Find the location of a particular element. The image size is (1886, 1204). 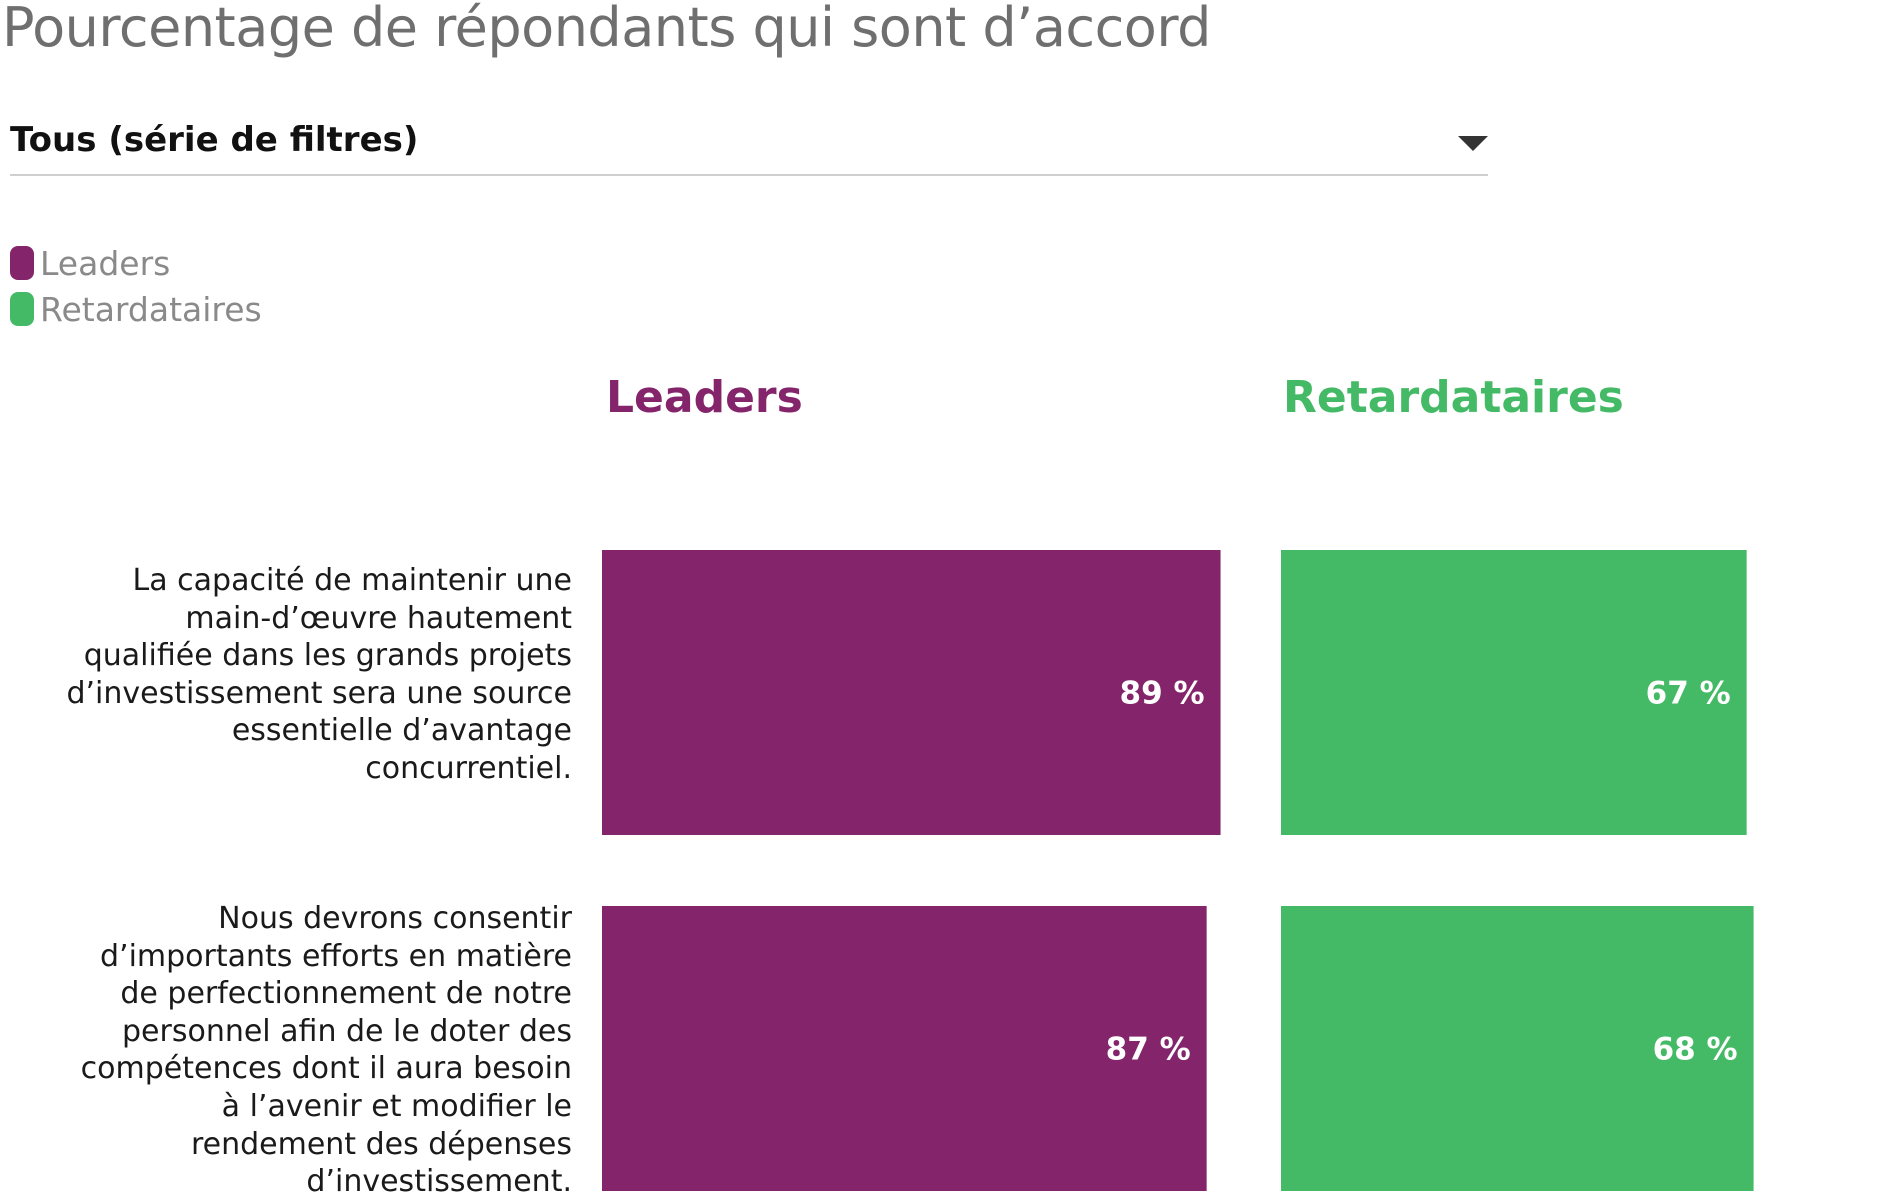

filter-selected-value: Tous (série de filtres) is located at coordinates (214, 140).